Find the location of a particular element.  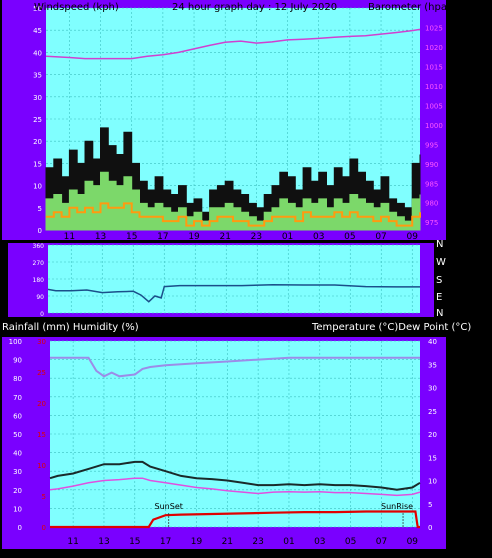

windspeed-tick-15: 15 is located at coordinates (37, 164).